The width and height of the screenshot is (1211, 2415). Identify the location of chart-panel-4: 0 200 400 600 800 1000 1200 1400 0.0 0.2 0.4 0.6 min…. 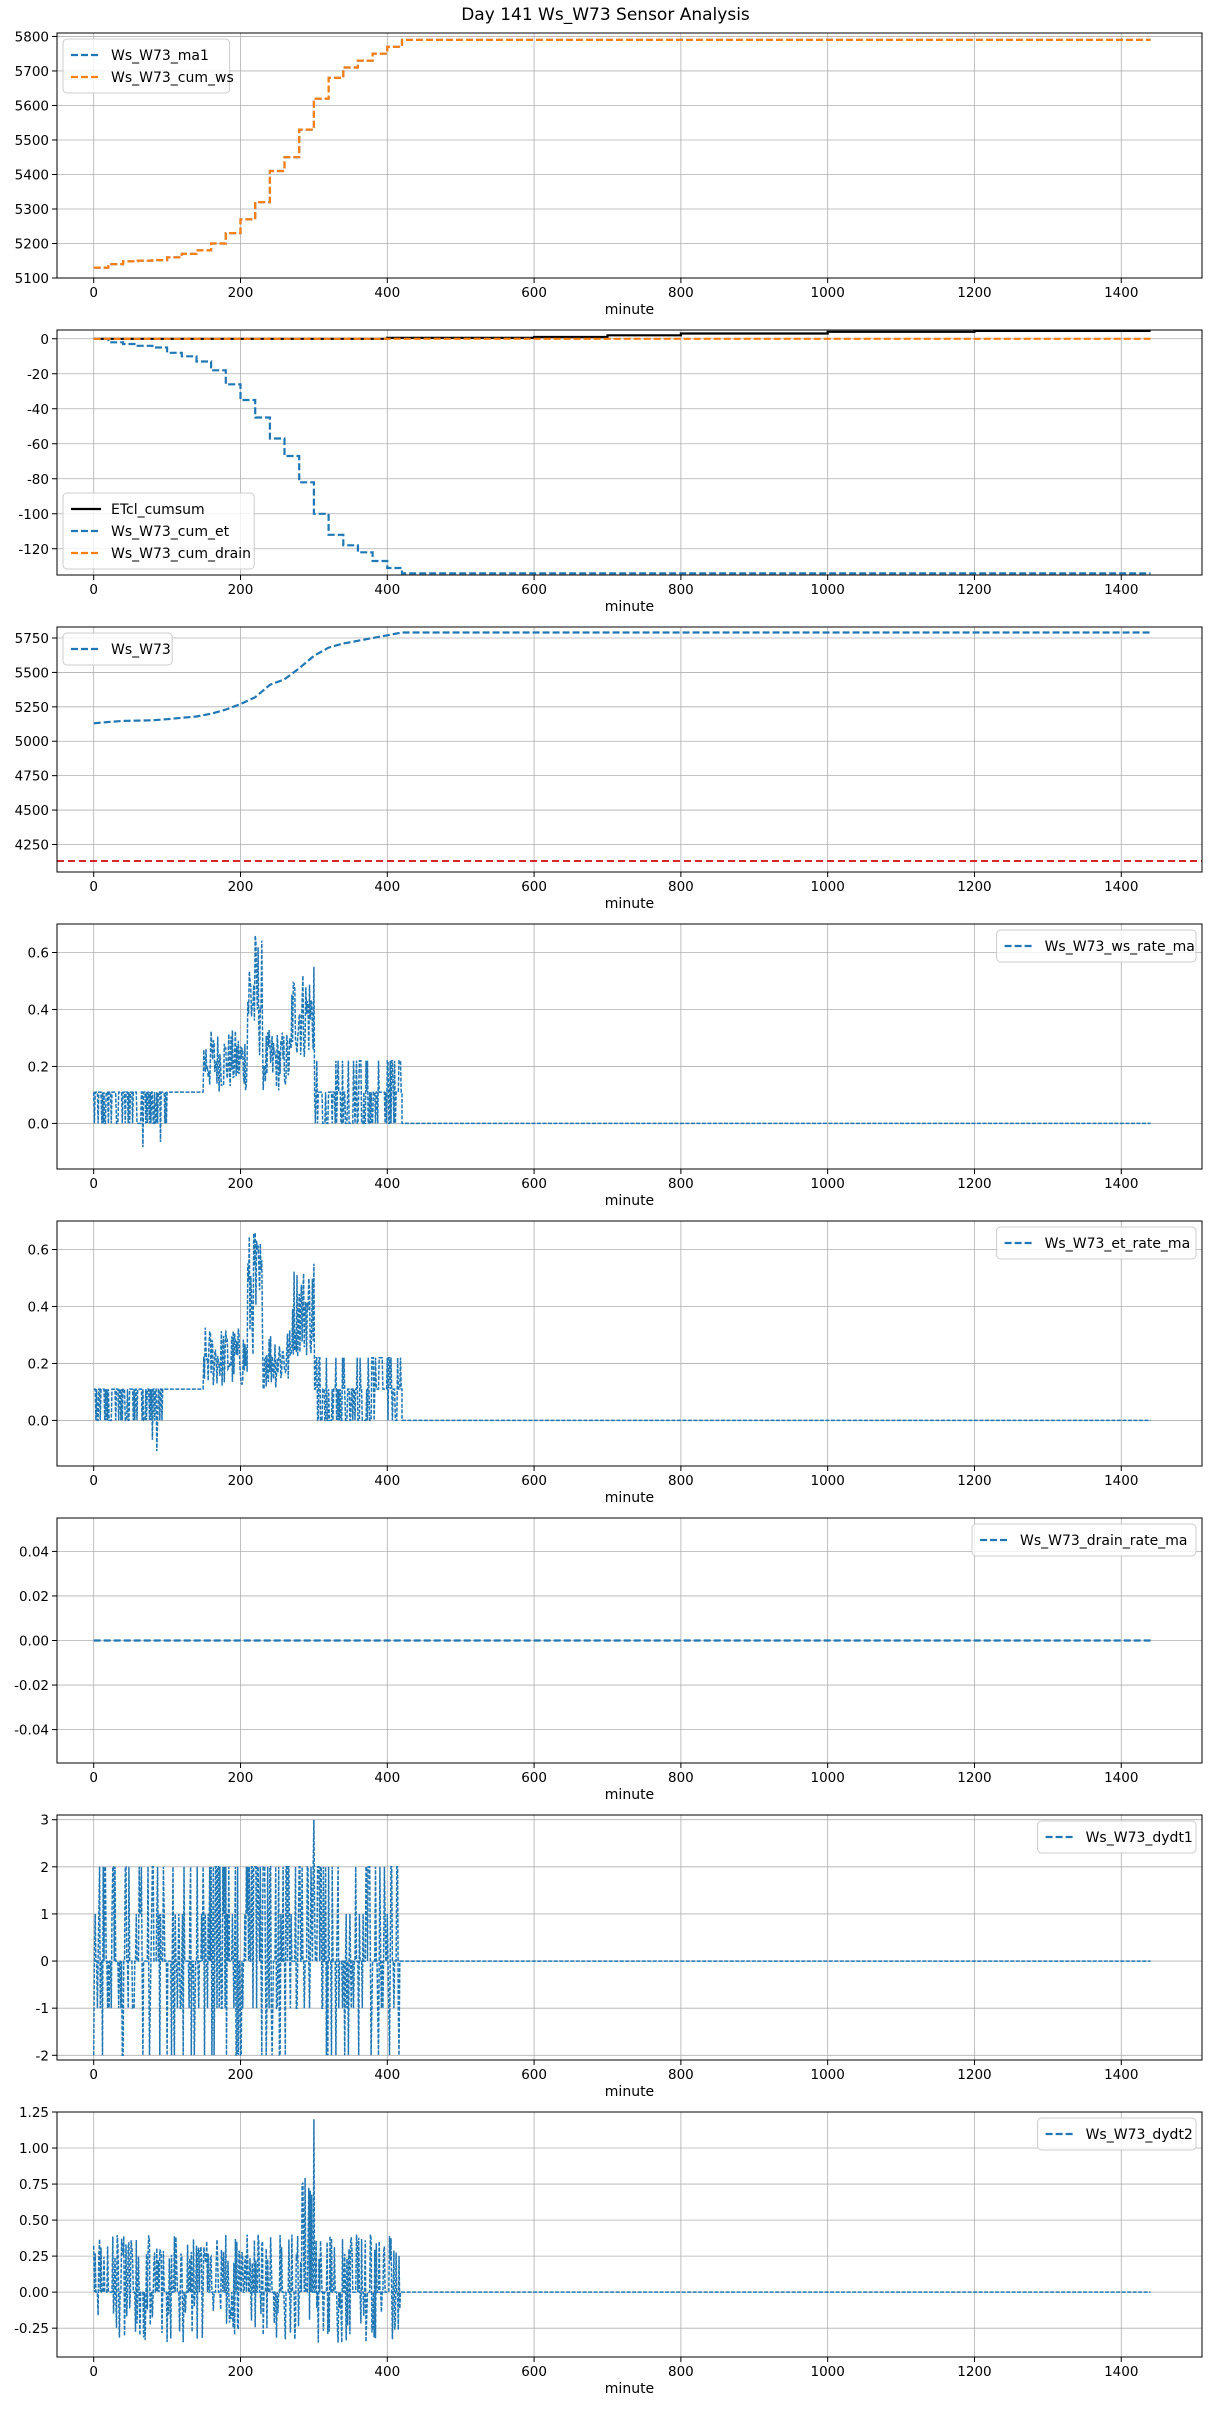
(615, 1066).